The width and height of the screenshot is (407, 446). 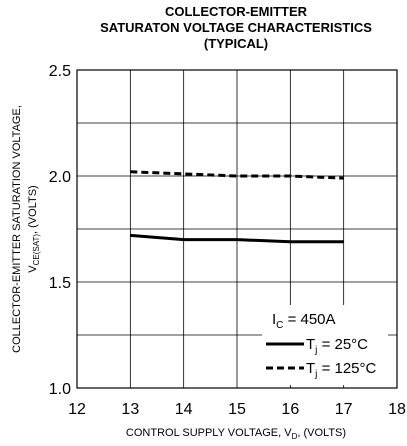 What do you see at coordinates (36, 250) in the screenshot?
I see `y-axis-label-sub: CE(SAT)` at bounding box center [36, 250].